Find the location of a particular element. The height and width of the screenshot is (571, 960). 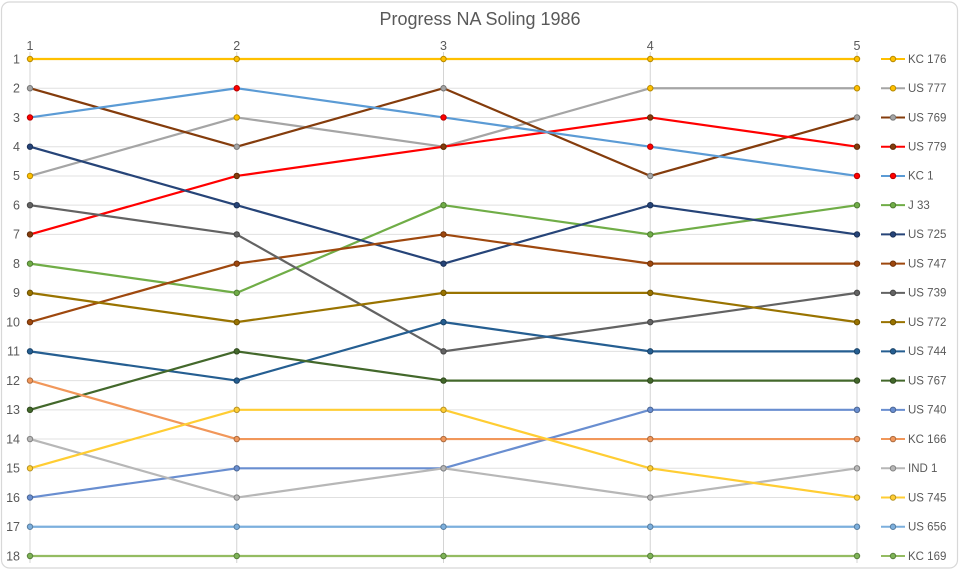

svg-text: KC 1 is located at coordinates (921, 177).